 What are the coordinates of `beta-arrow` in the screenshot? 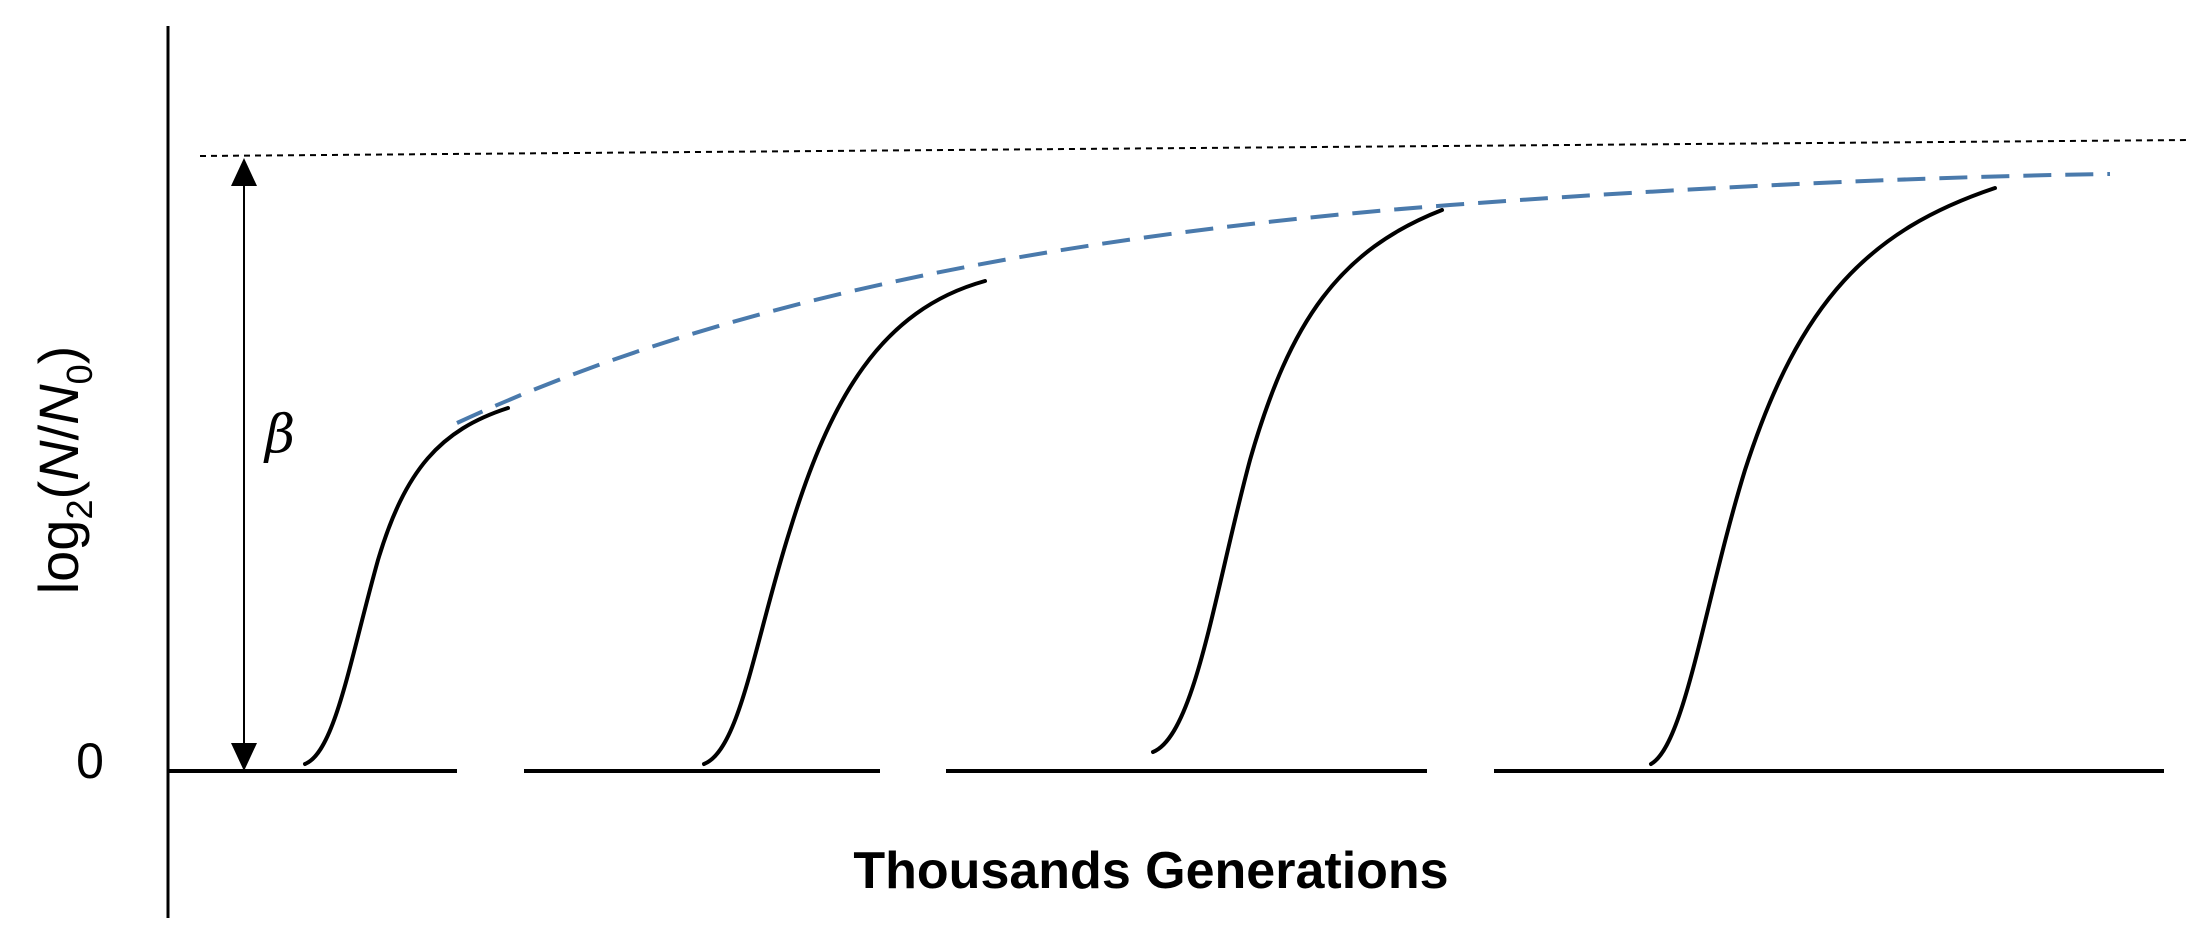 It's located at (244, 464).